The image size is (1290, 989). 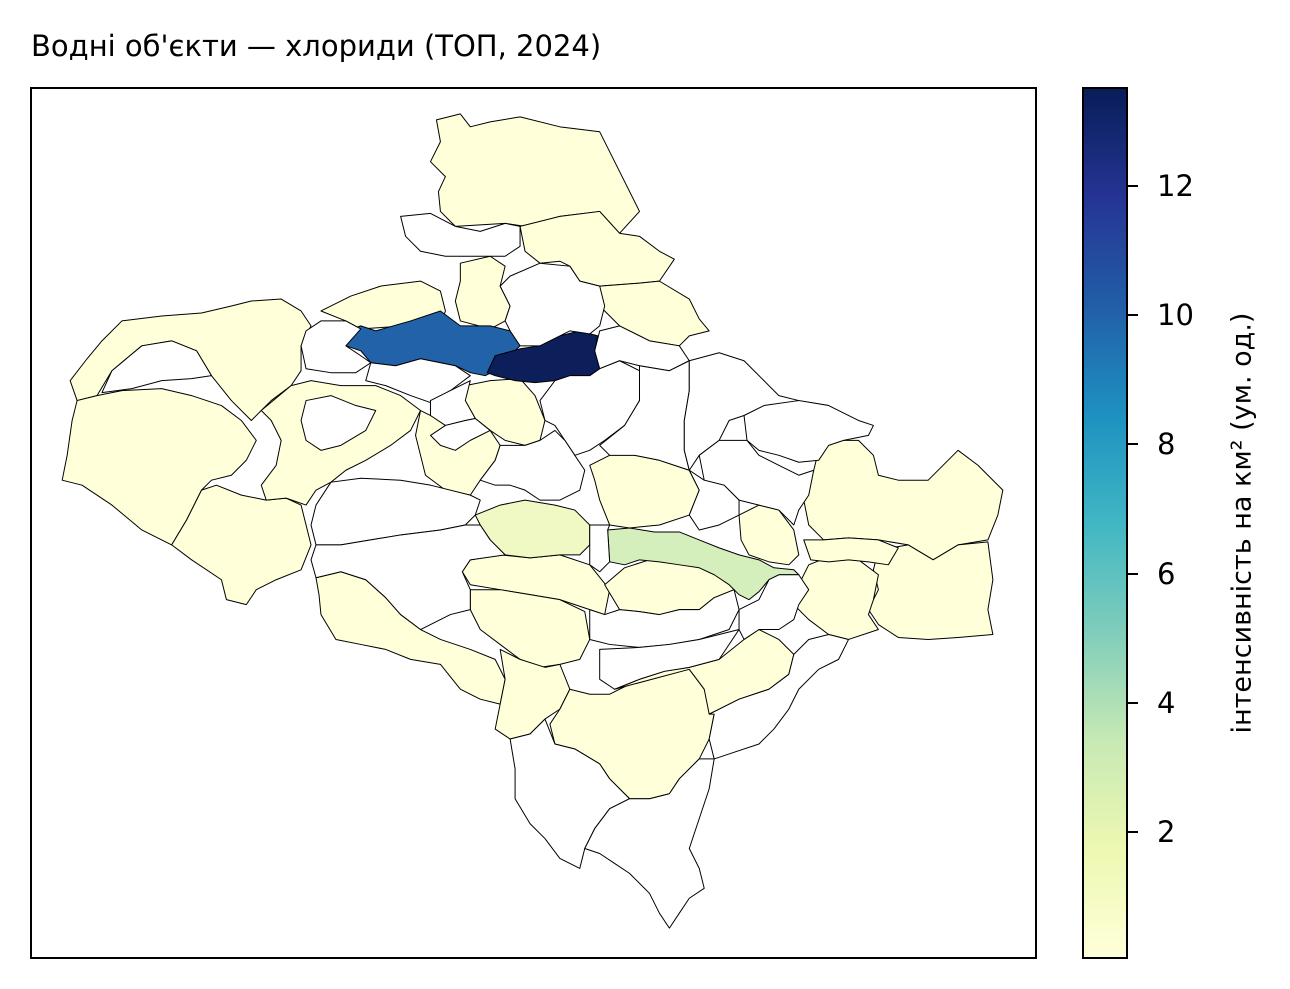 What do you see at coordinates (1166, 574) in the screenshot?
I see `colorbar-tick-label: 6` at bounding box center [1166, 574].